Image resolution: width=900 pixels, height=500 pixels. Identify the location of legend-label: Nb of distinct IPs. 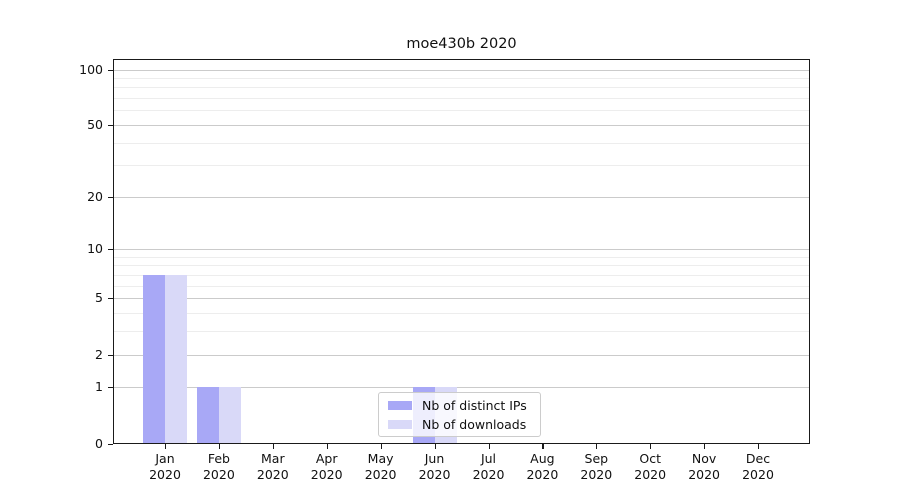
(474, 405).